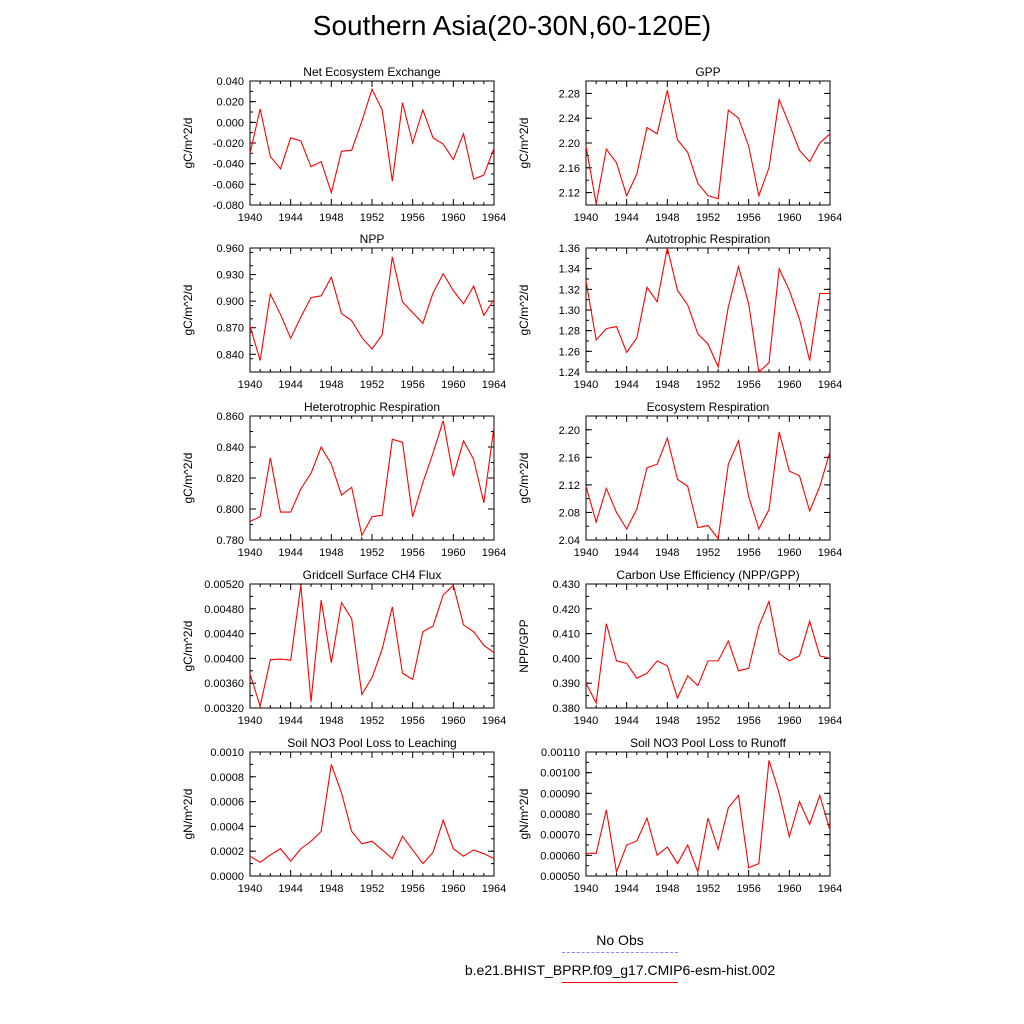 This screenshot has height=1024, width=1024. Describe the element at coordinates (230, 123) in the screenshot. I see `y-tick-label: 0.000` at that location.